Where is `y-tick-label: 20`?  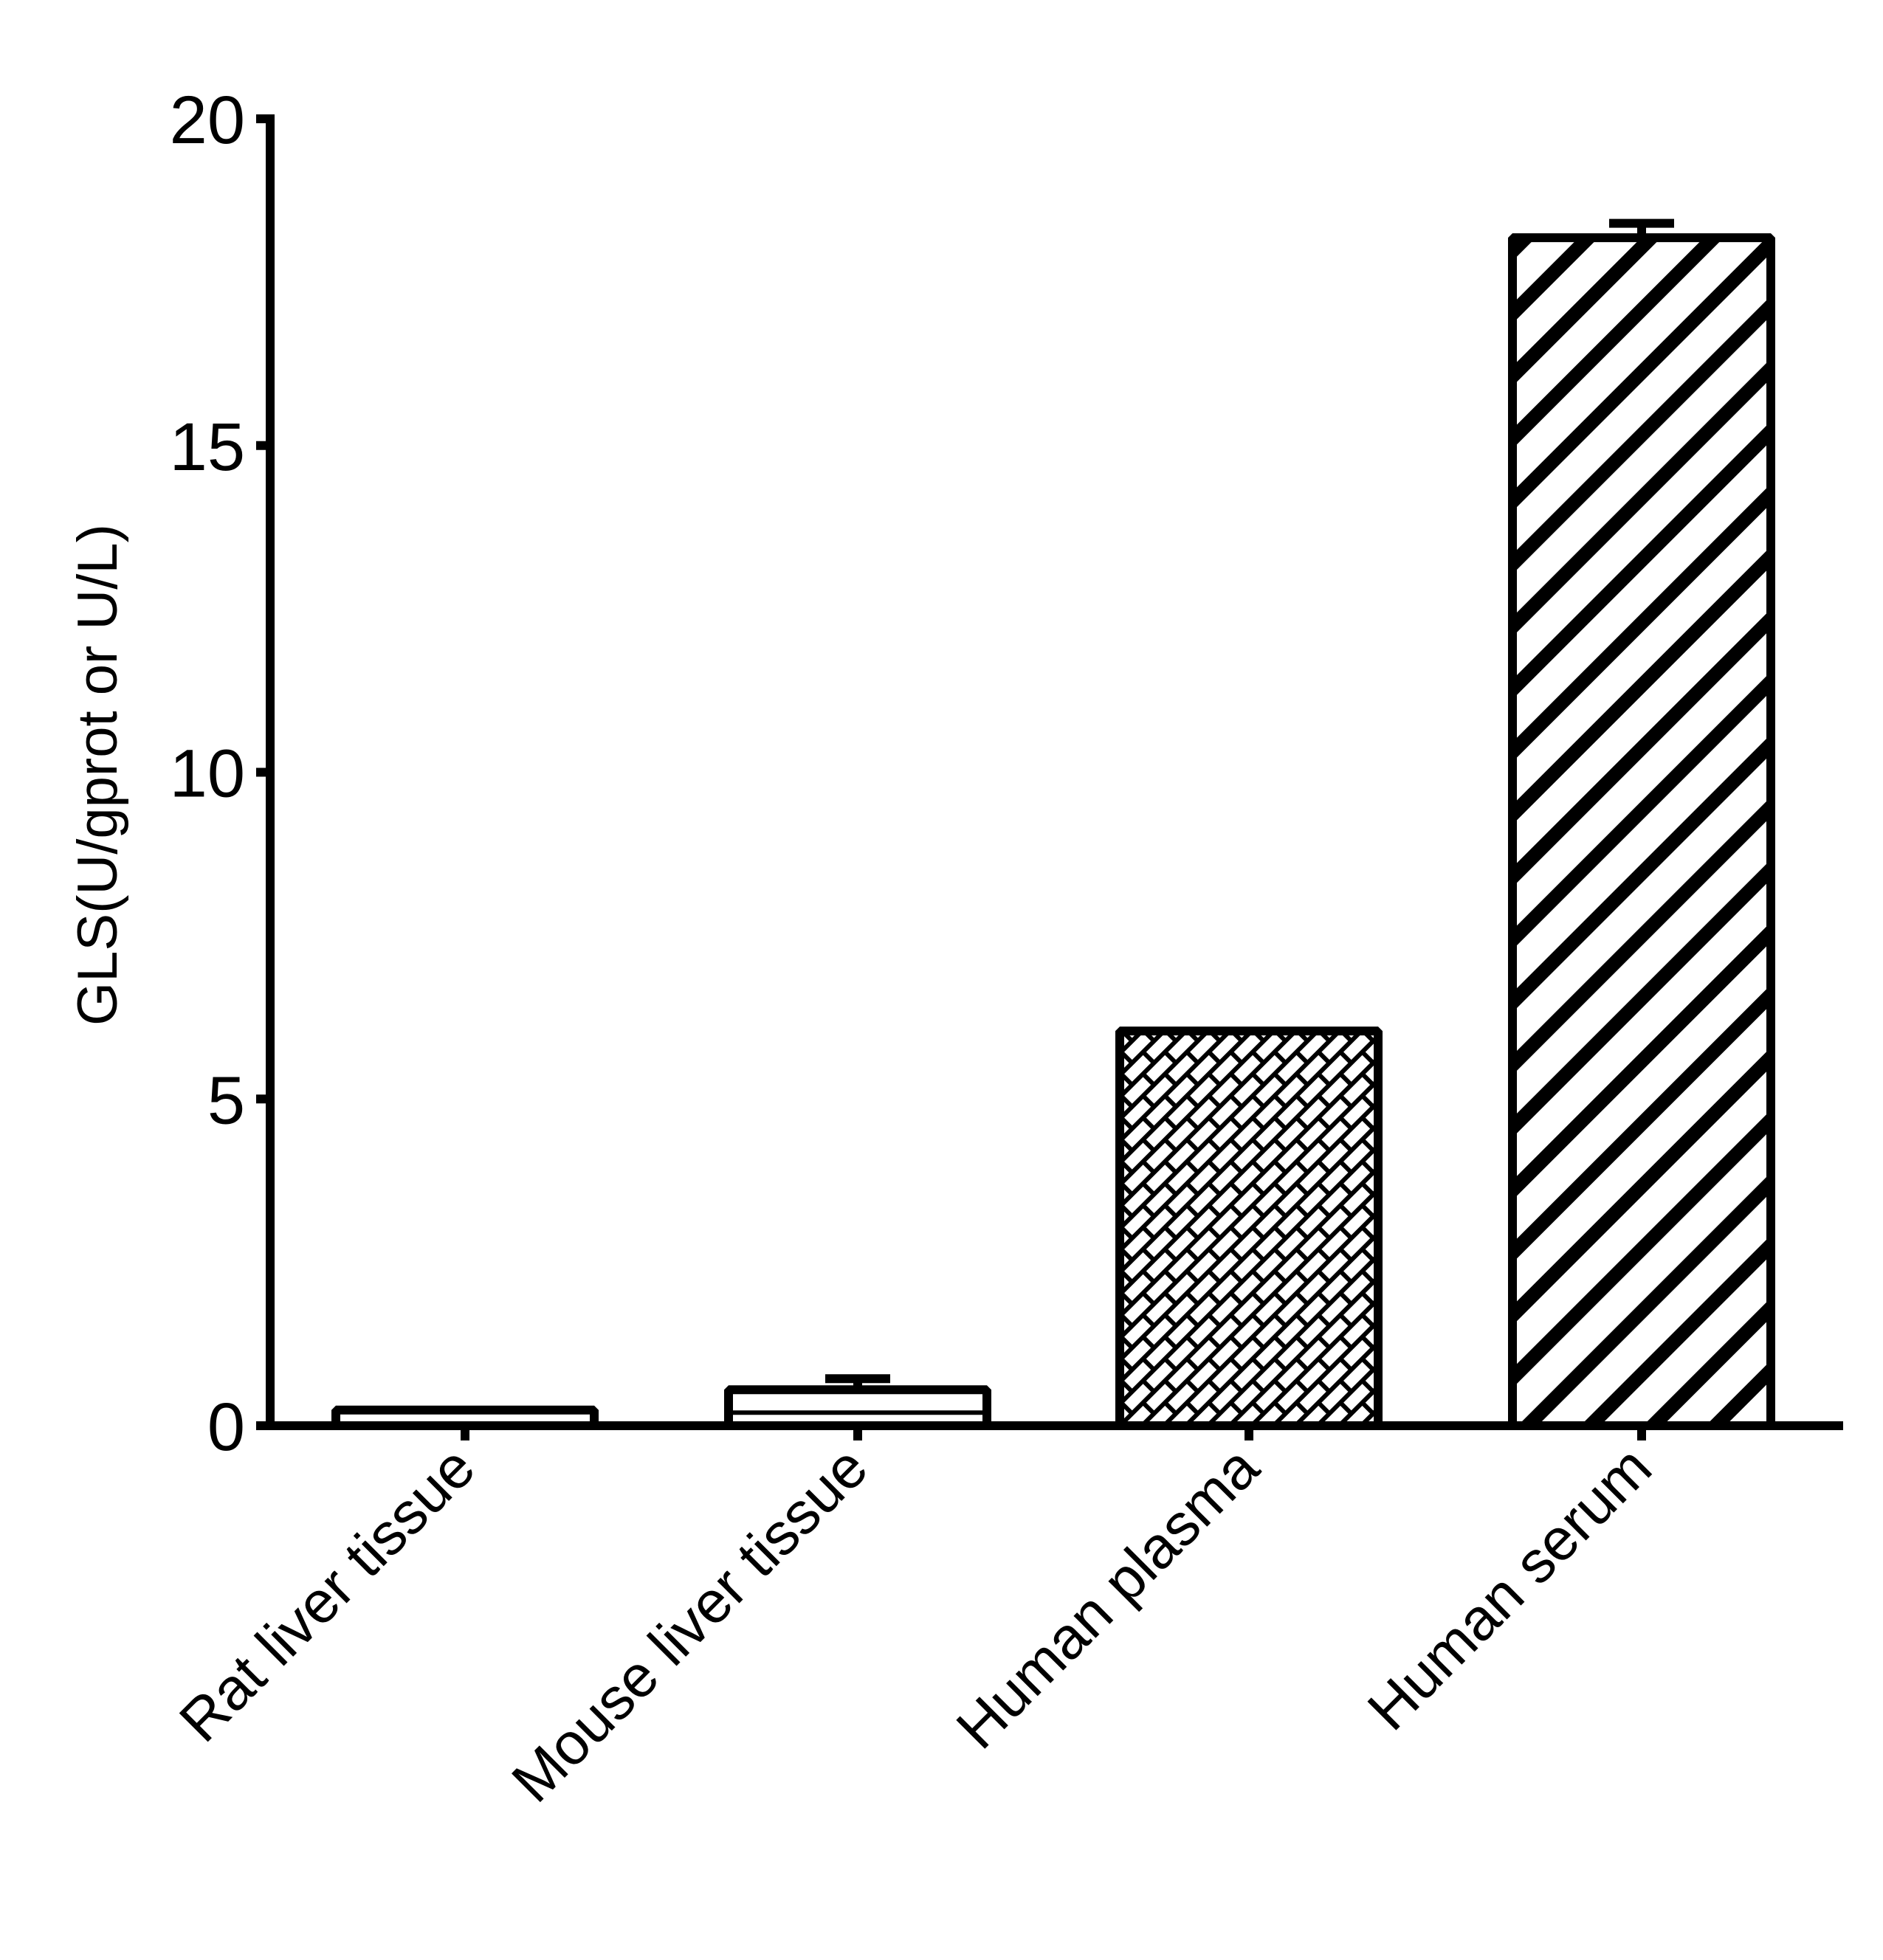
y-tick-label: 20 is located at coordinates (207, 120).